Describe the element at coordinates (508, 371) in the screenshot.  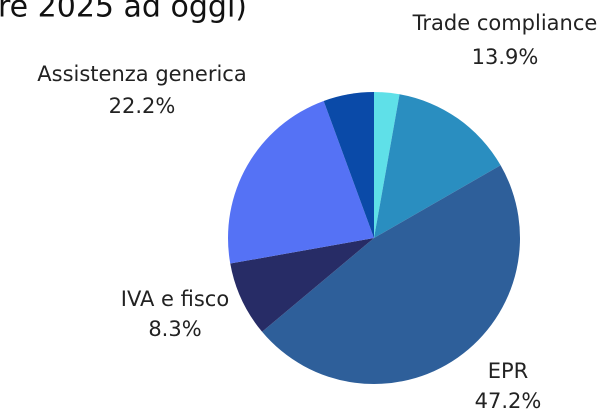
I see `slice-label: EPR` at that location.